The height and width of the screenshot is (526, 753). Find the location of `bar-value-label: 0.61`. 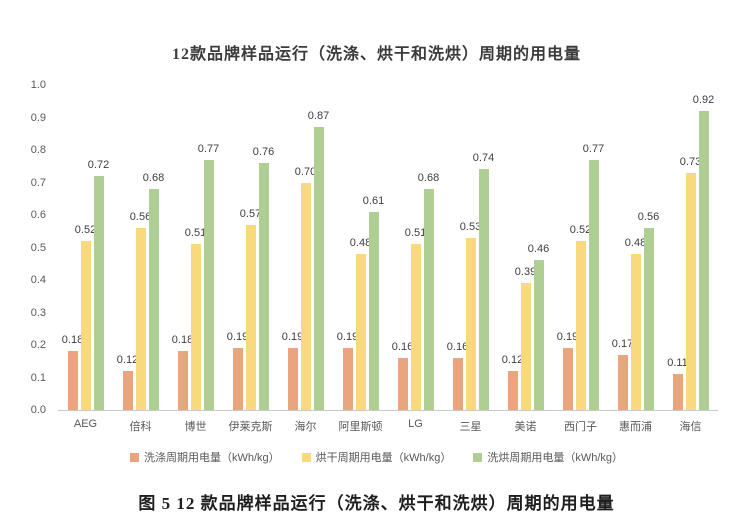

bar-value-label: 0.61 is located at coordinates (373, 201).